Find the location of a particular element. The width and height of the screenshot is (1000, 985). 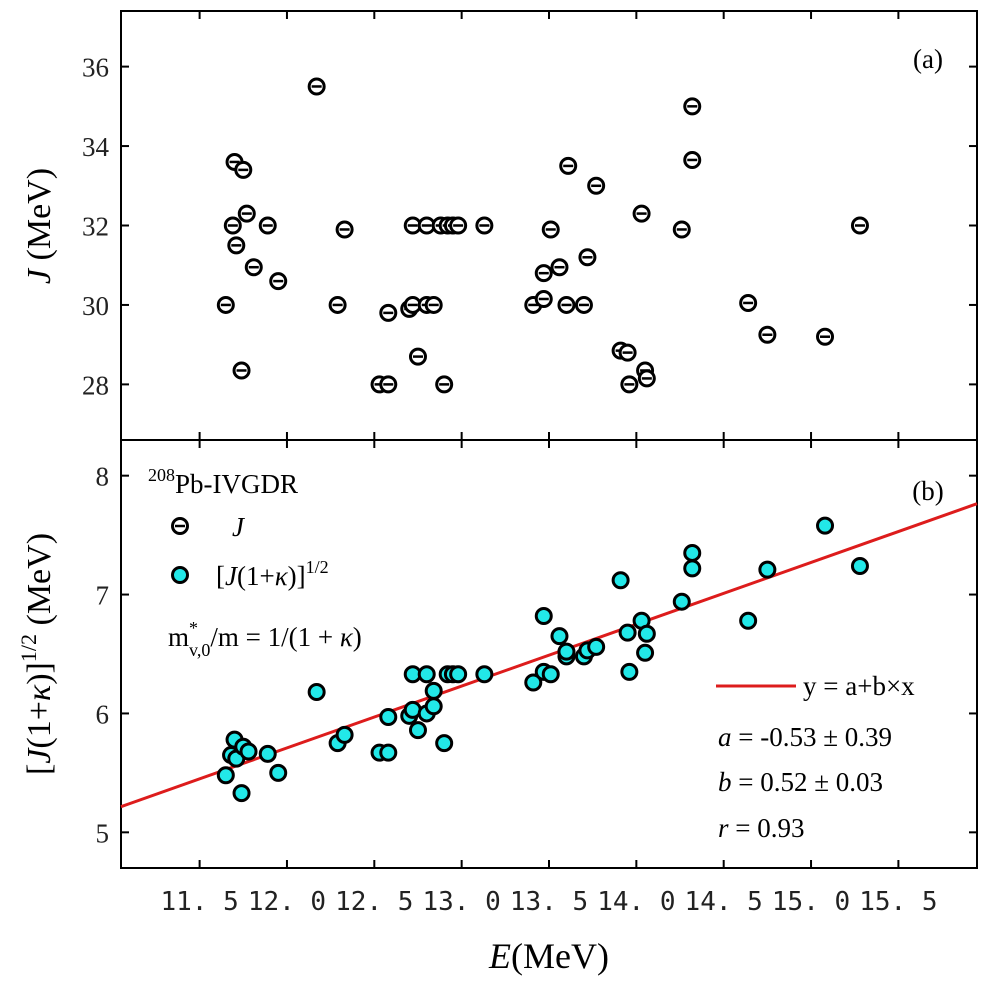

panel-a-y-axis-var: J is located at coordinates (39, 275).